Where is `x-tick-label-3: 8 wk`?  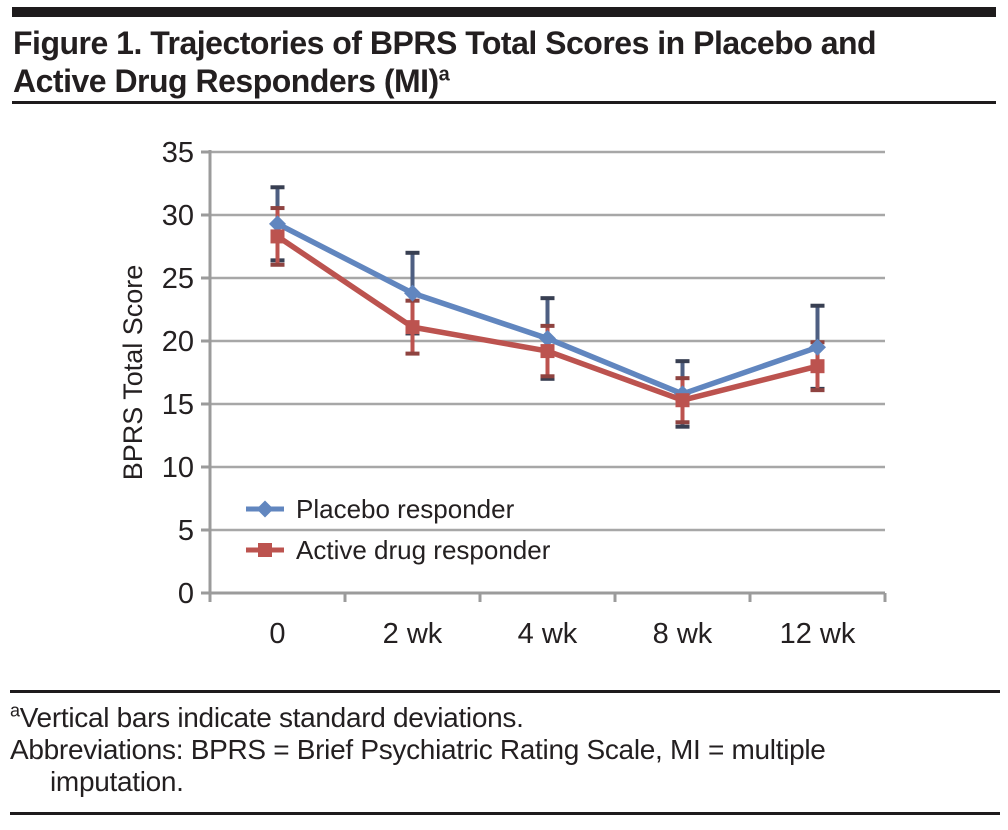 x-tick-label-3: 8 wk is located at coordinates (683, 634).